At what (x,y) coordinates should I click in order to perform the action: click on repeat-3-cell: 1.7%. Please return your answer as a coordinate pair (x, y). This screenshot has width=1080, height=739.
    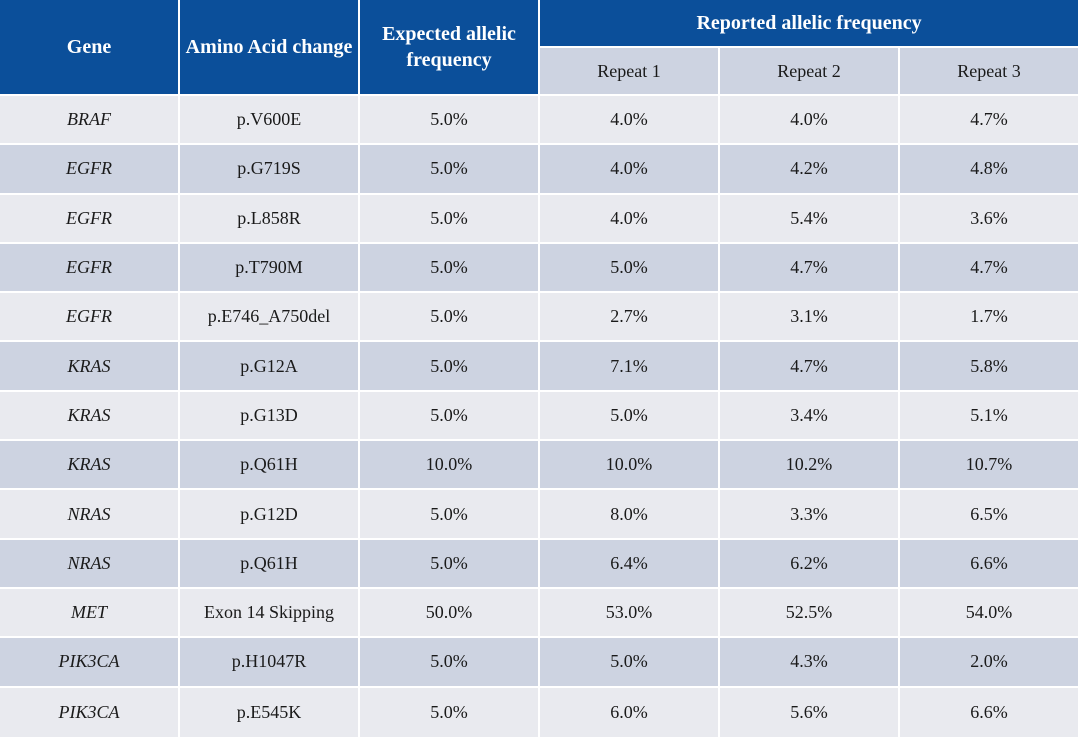
    Looking at the image, I should click on (990, 318).